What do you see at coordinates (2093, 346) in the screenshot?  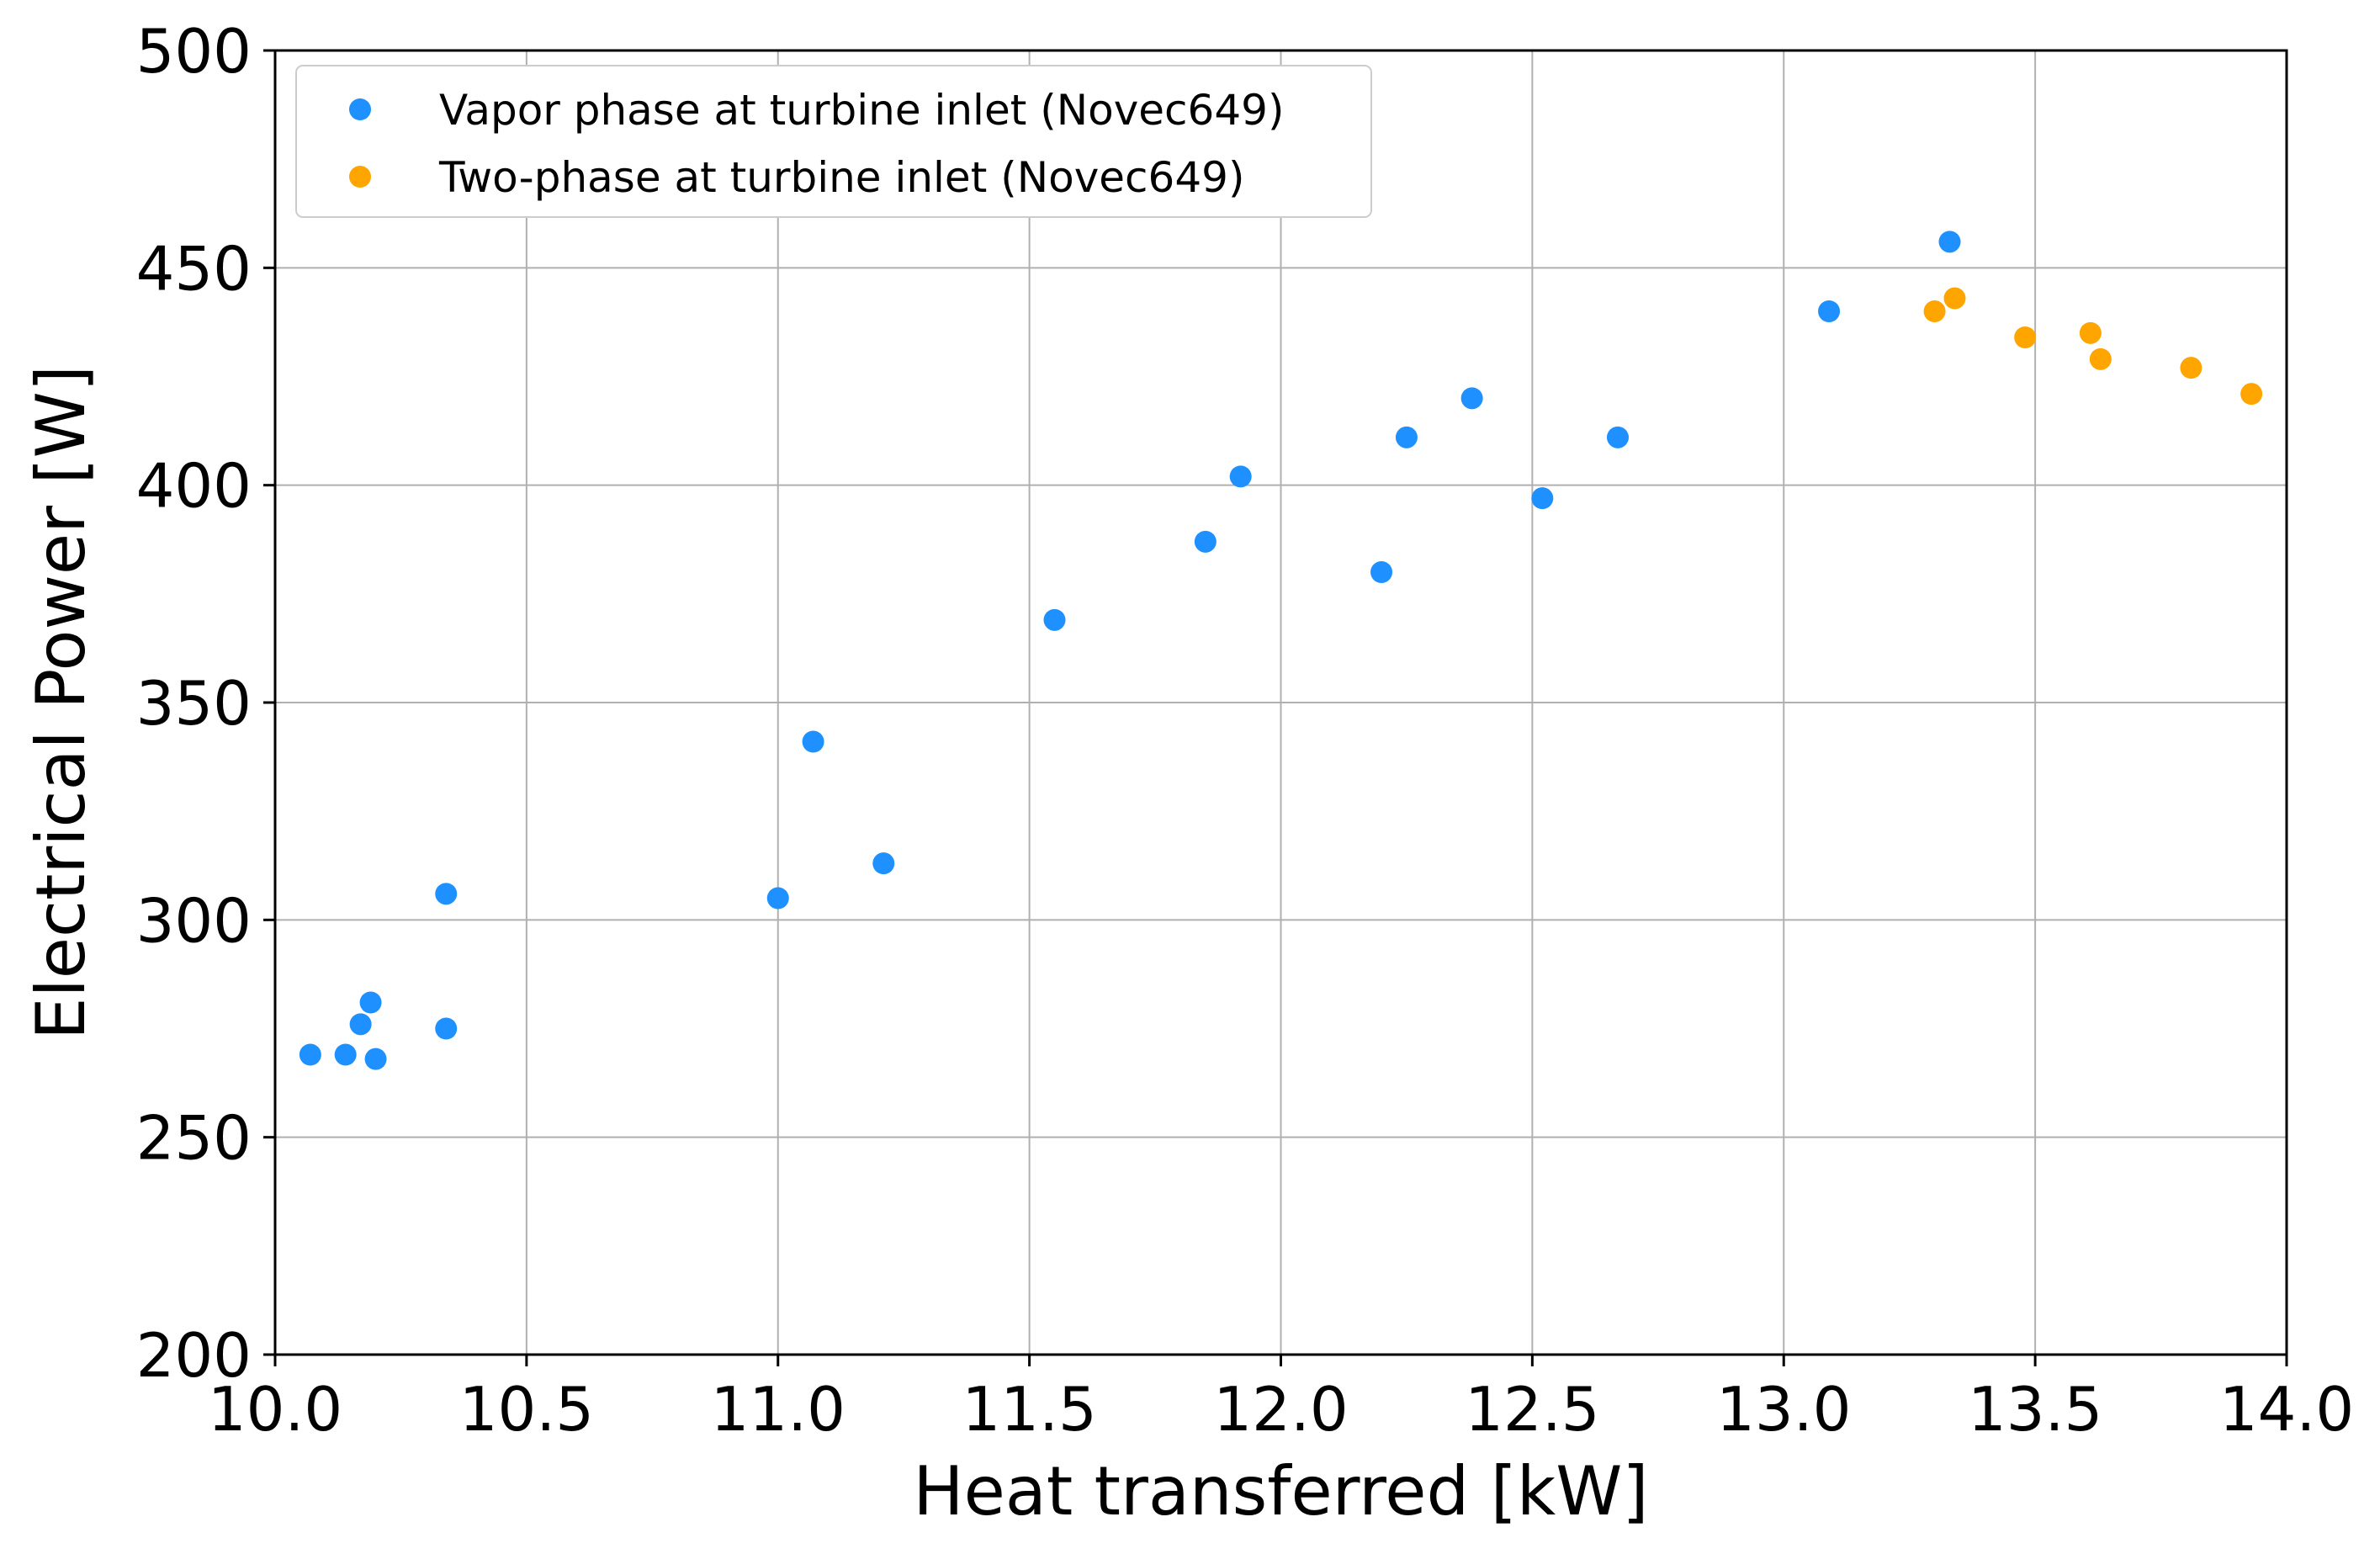 I see `series-two-phase` at bounding box center [2093, 346].